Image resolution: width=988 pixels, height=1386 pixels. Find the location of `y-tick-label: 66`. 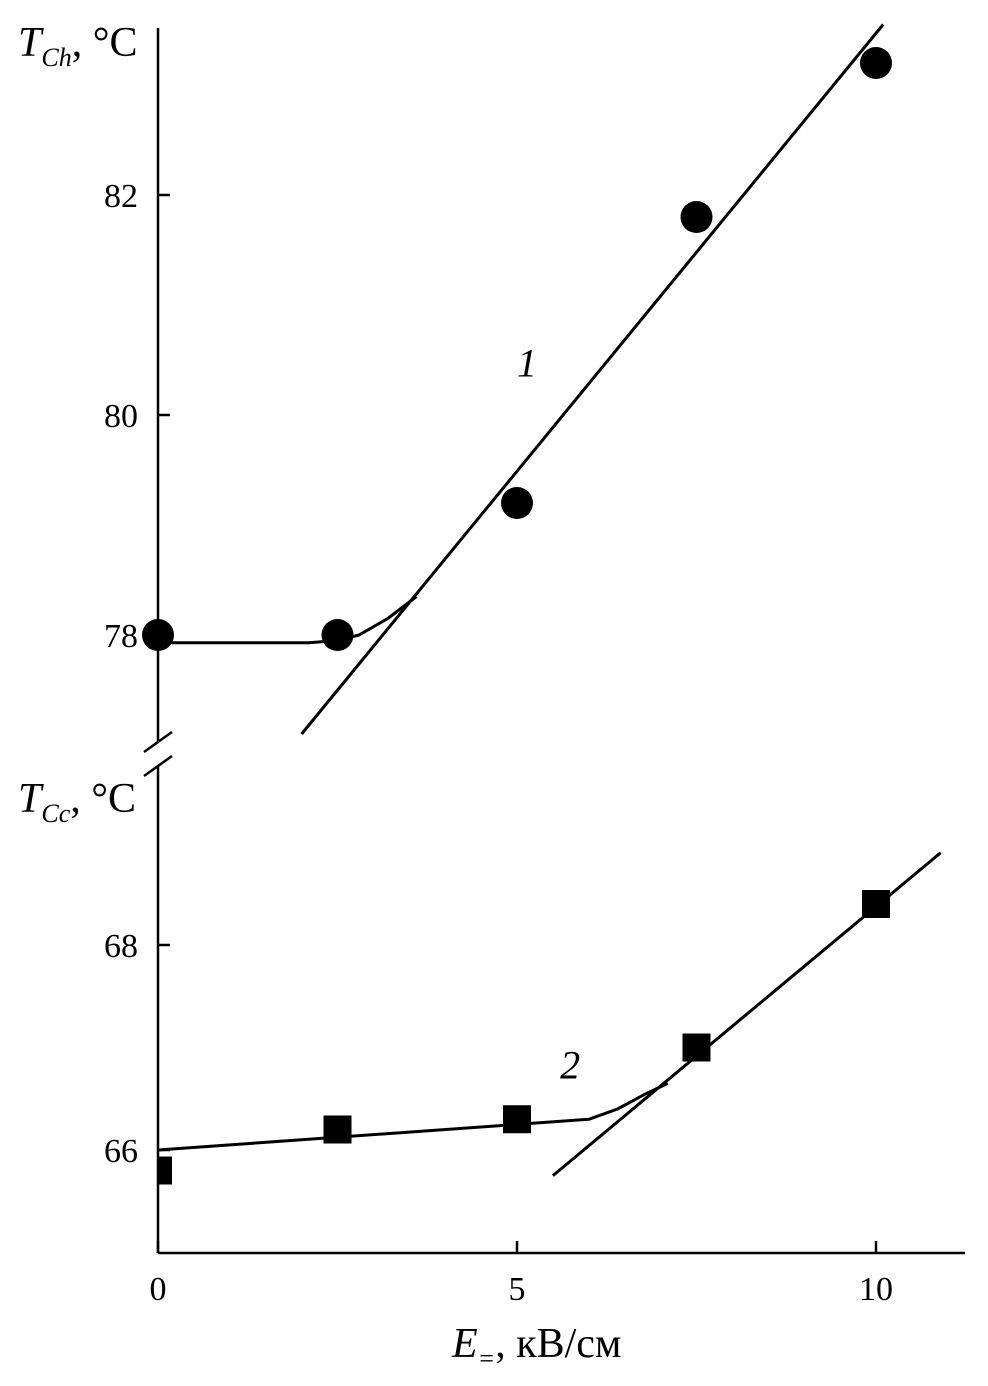

y-tick-label: 66 is located at coordinates (121, 1151).